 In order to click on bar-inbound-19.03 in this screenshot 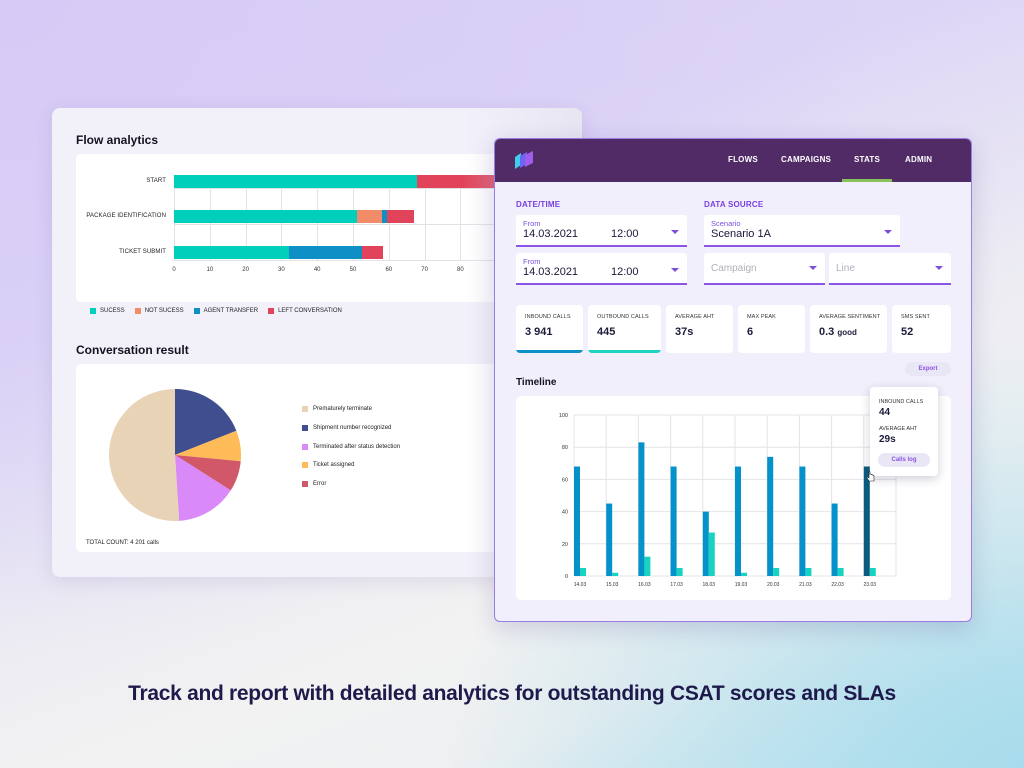, I will do `click(738, 521)`.